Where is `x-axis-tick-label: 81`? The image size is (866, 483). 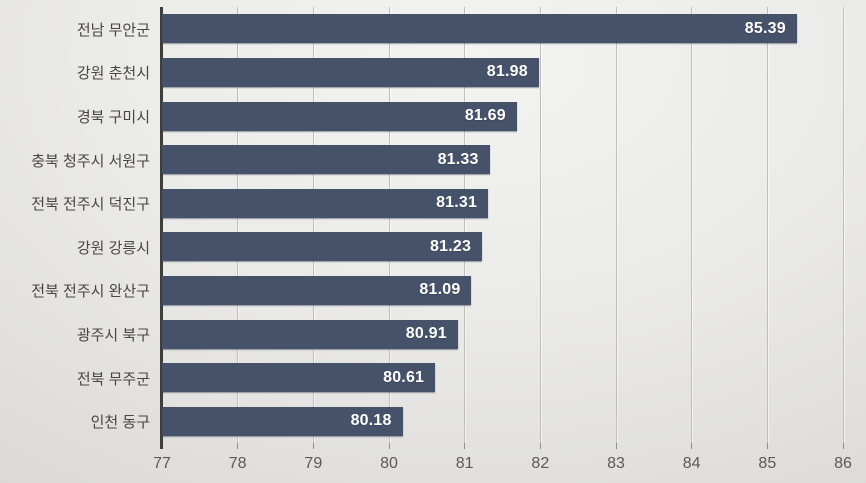
x-axis-tick-label: 81 is located at coordinates (464, 463).